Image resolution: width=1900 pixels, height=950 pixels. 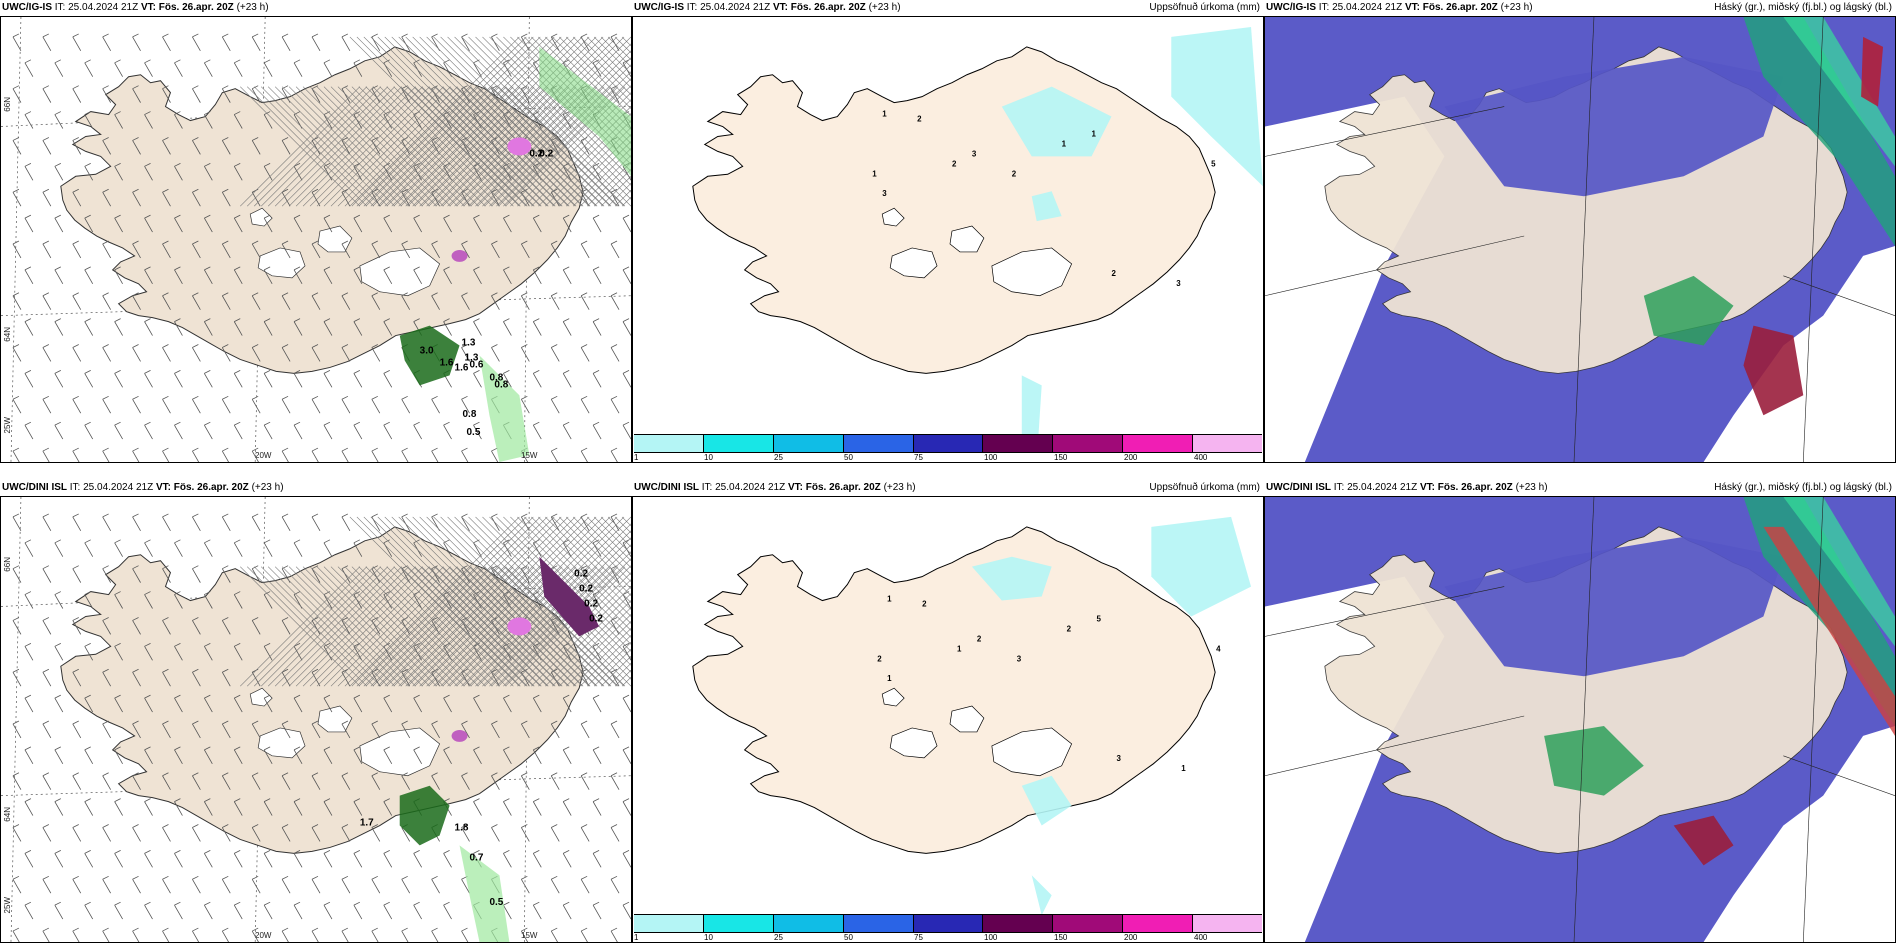 I want to click on colorbar-label: 150, so click(x=1061, y=937).